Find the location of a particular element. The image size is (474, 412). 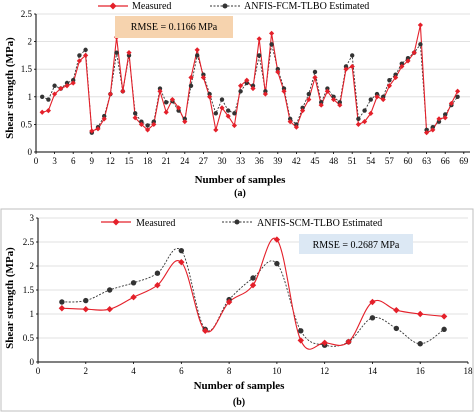

x-tick-label: 54 is located at coordinates (371, 161).